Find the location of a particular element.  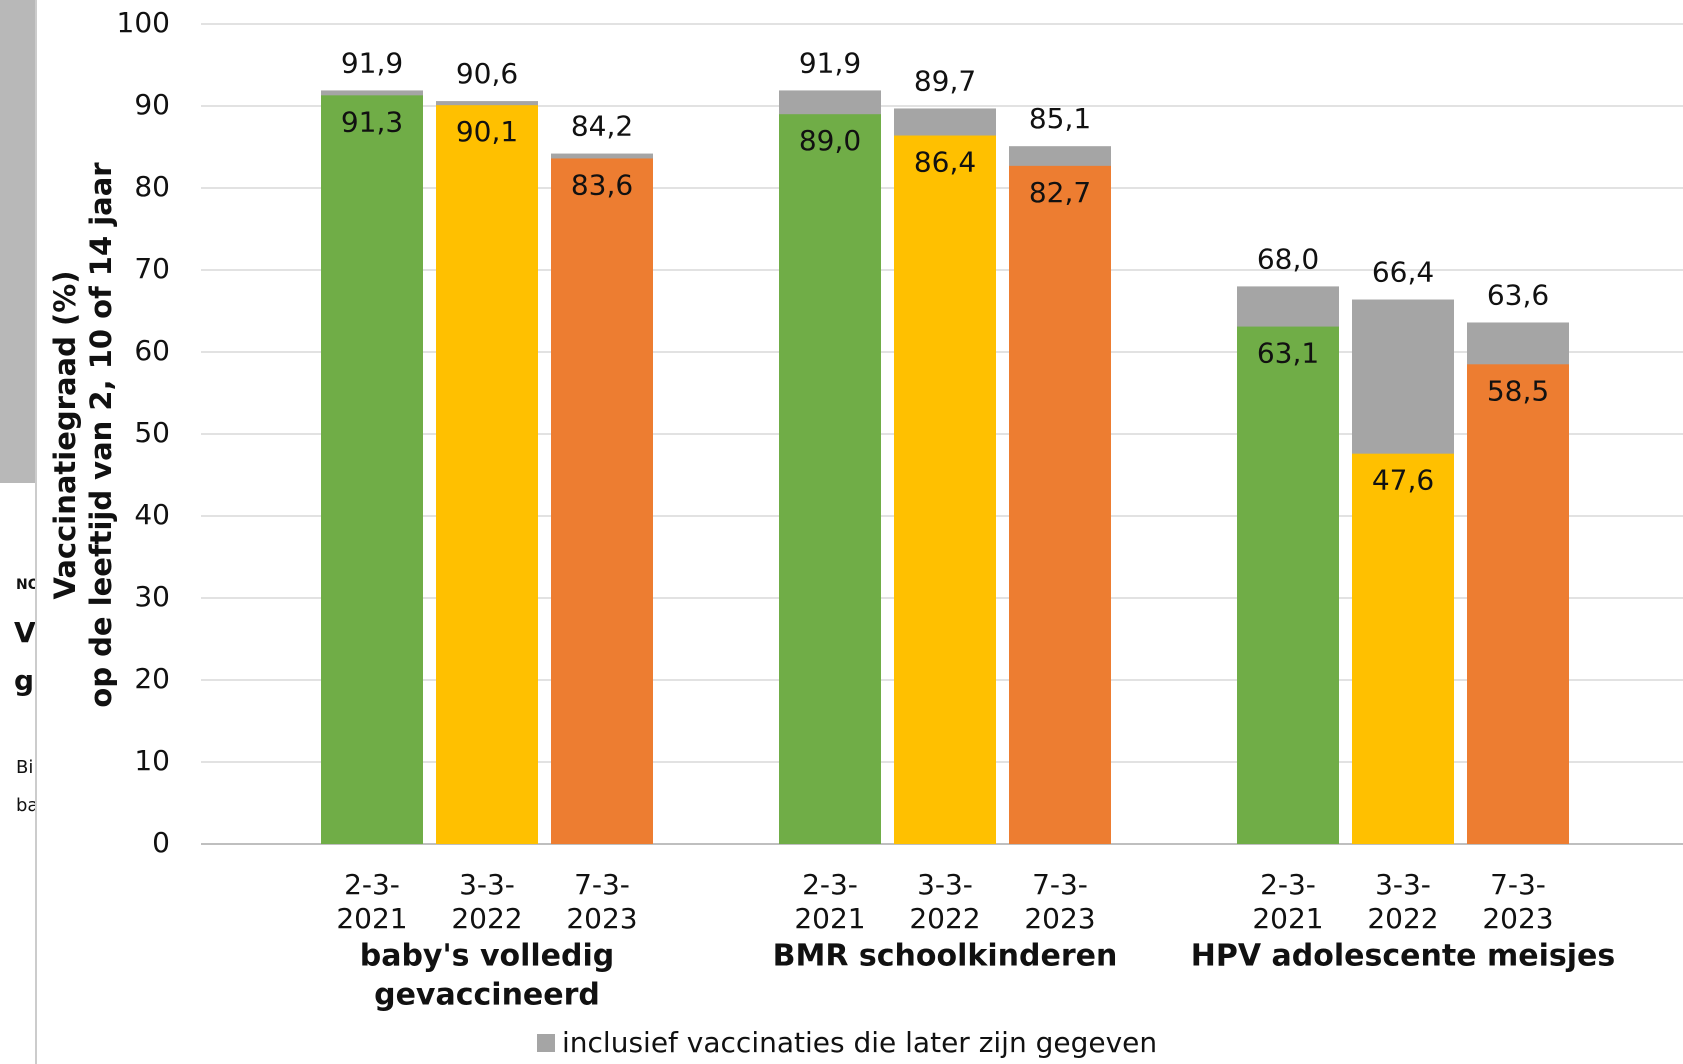

value-label: 90,1 is located at coordinates (487, 131).